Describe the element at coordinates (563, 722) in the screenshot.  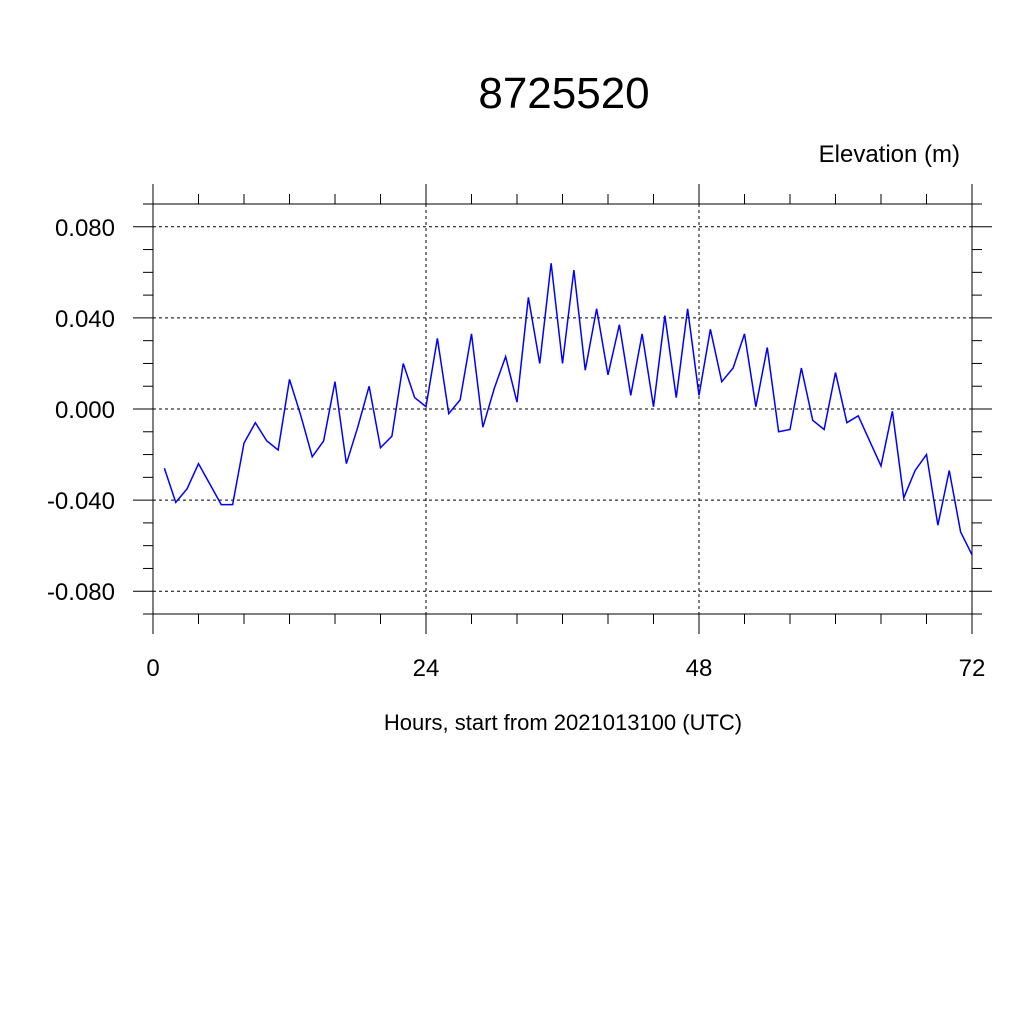
I see `x-axis-label: Hours, start from 2021013100 (UTC)` at that location.